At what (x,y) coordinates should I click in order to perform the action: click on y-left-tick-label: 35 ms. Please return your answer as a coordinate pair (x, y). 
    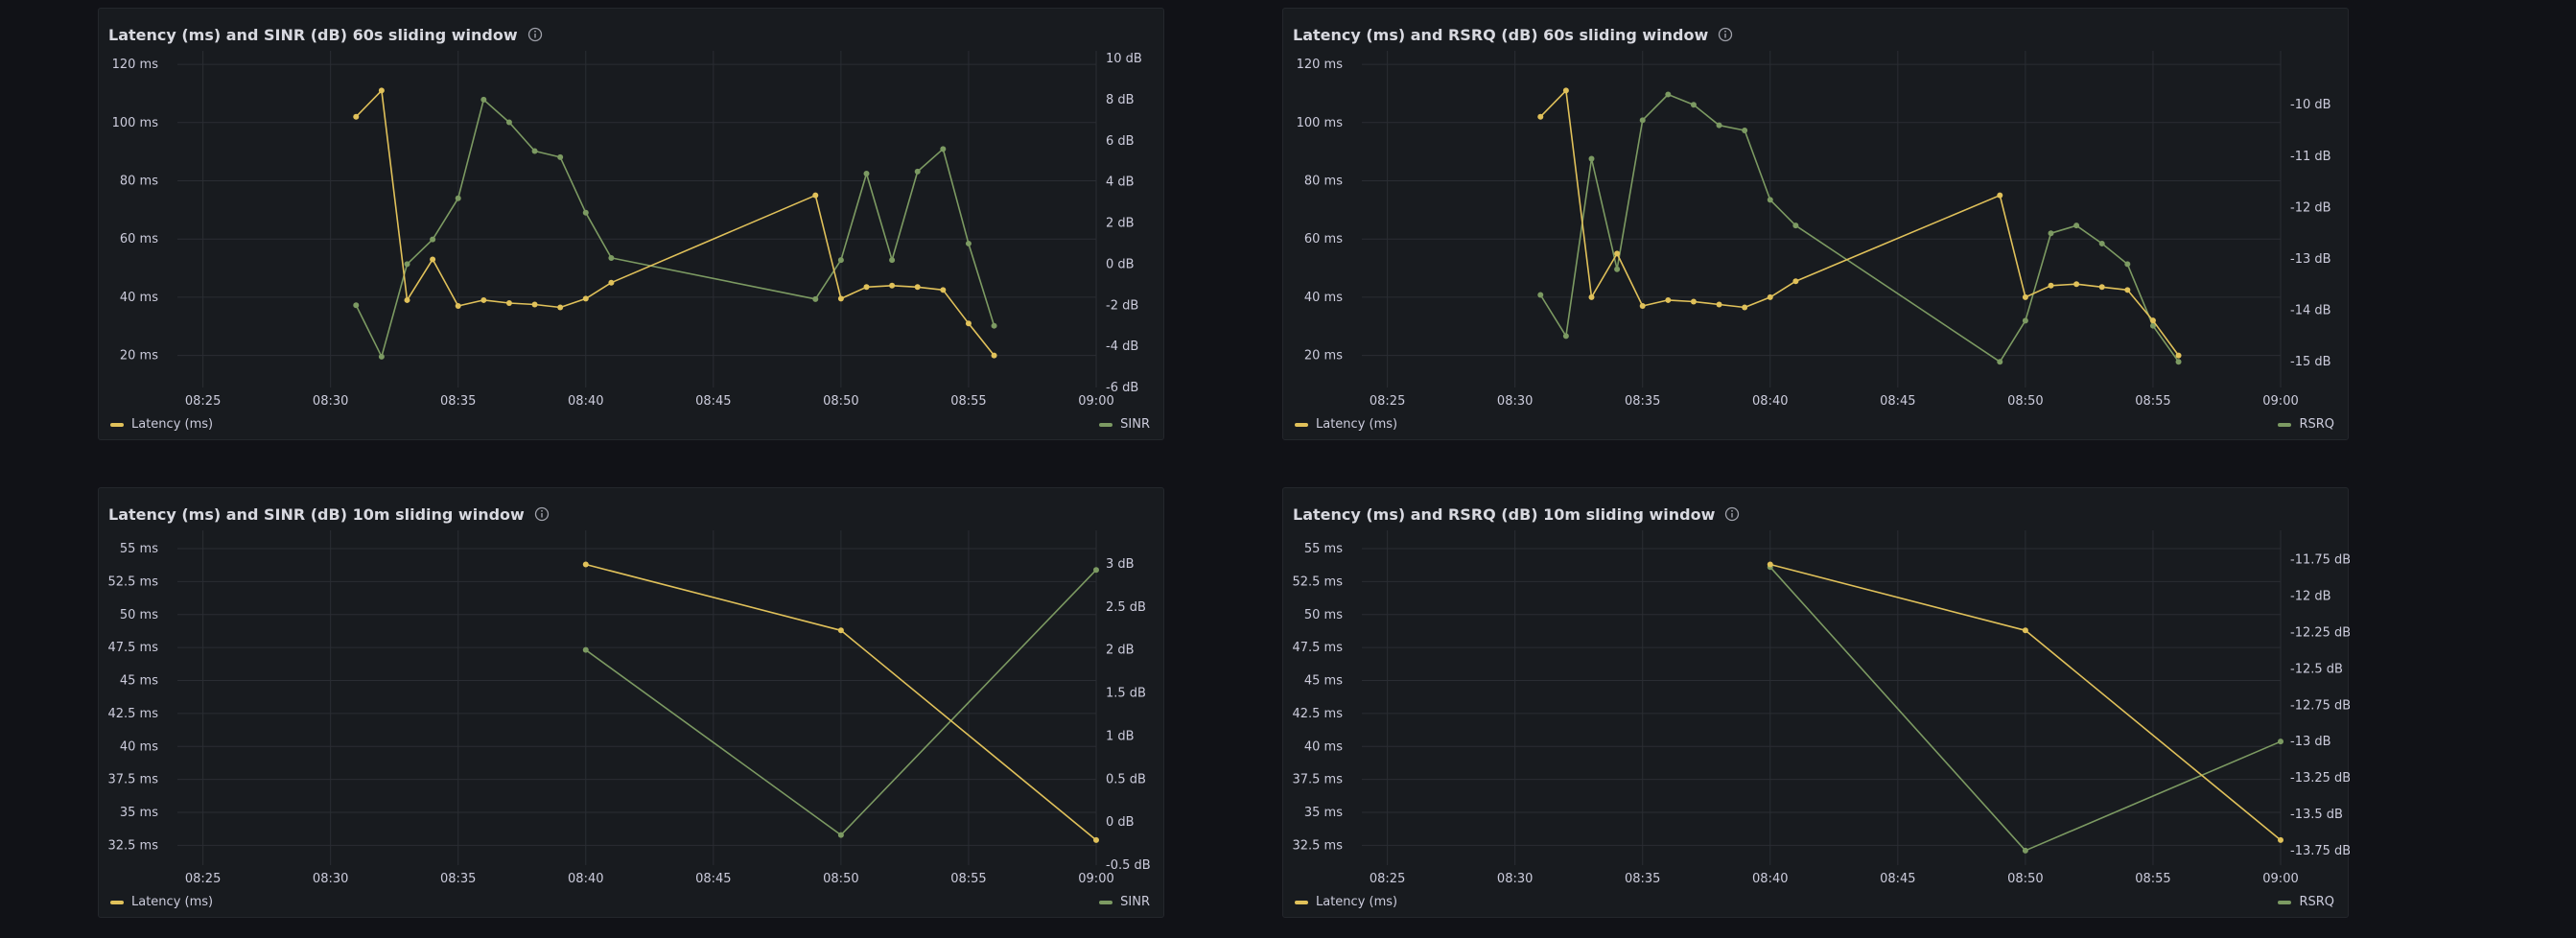
    Looking at the image, I should click on (139, 813).